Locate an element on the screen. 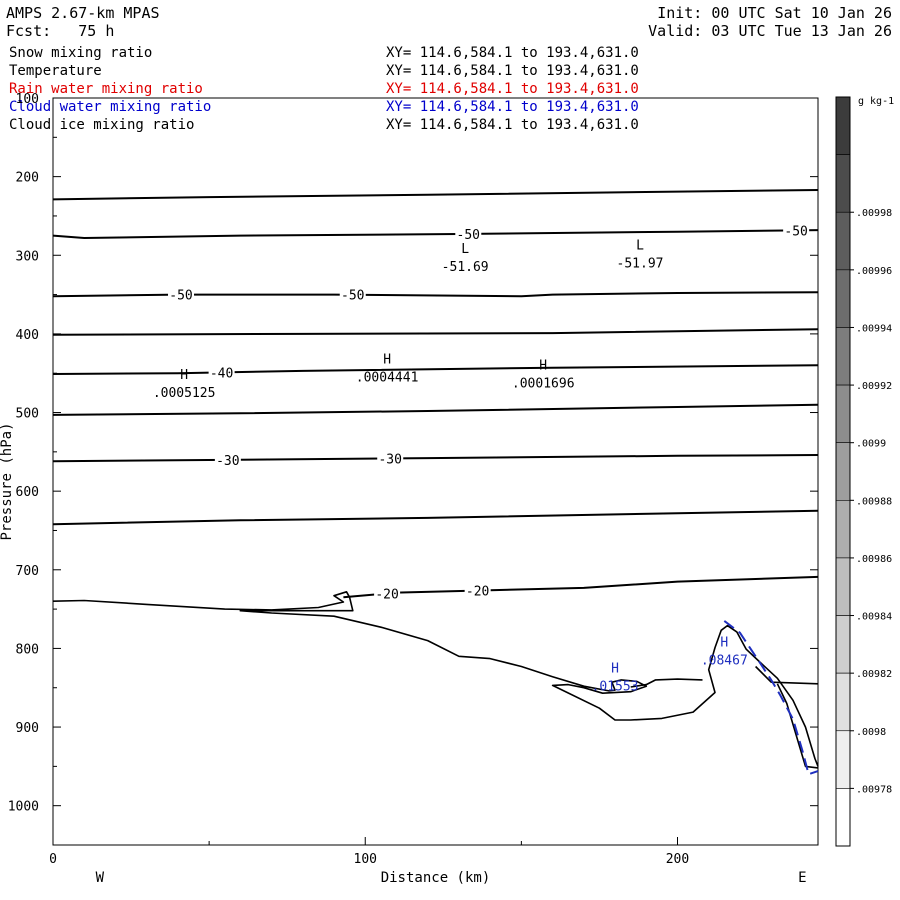 The width and height of the screenshot is (900, 900). field-name: Cloud ice mixing ratio is located at coordinates (102, 125).